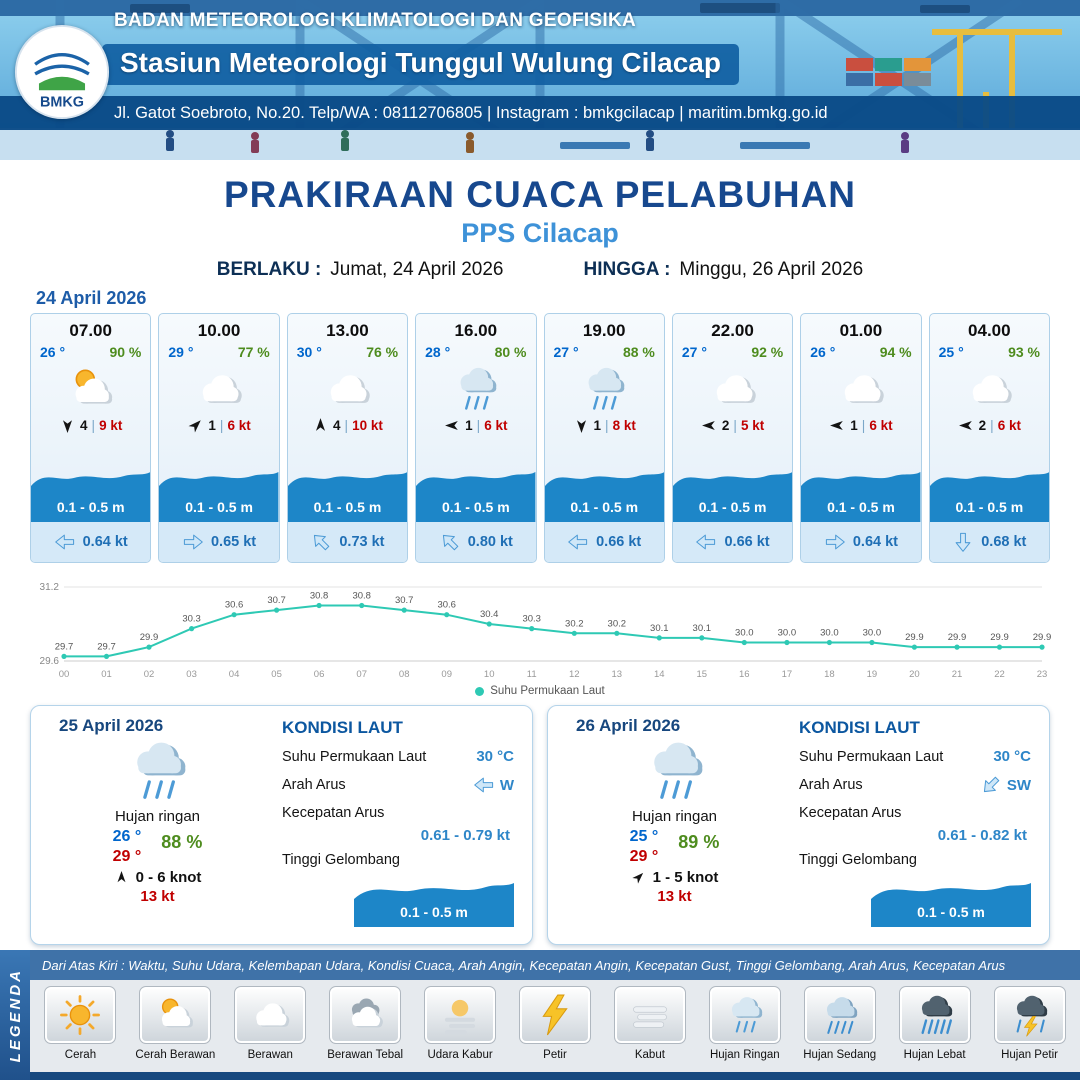  What do you see at coordinates (540, 233) in the screenshot?
I see `page-subtitle: PPS Cilacap` at bounding box center [540, 233].